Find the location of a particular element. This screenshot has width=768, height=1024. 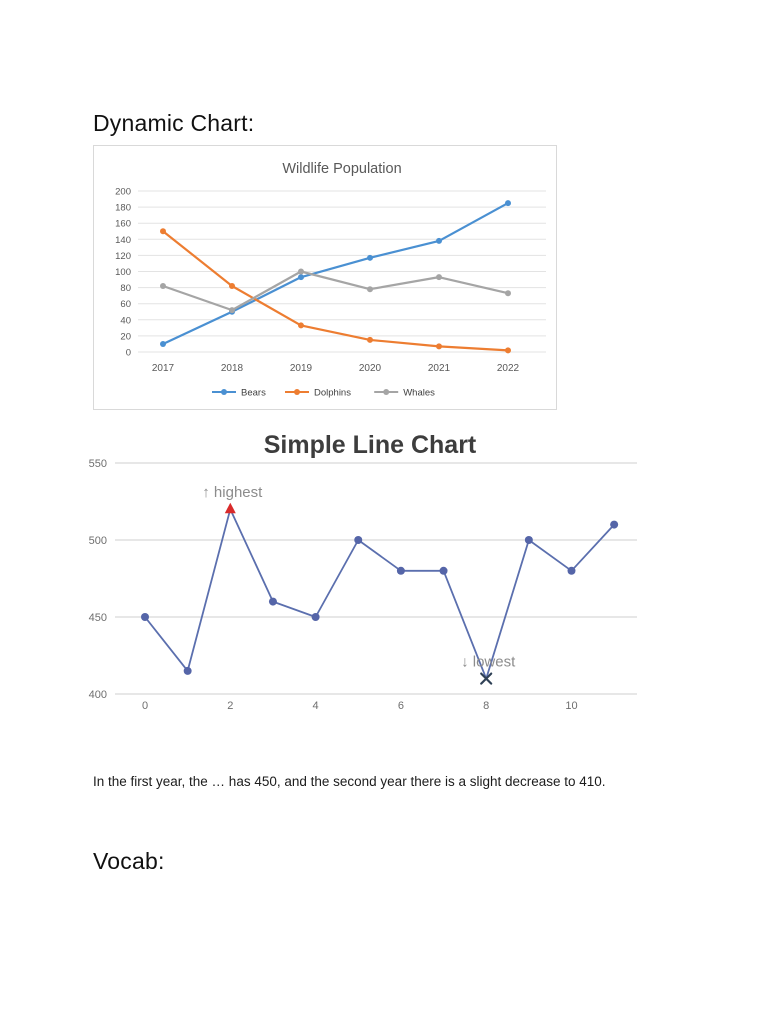

chart1-series-dolphins is located at coordinates (335, 291).